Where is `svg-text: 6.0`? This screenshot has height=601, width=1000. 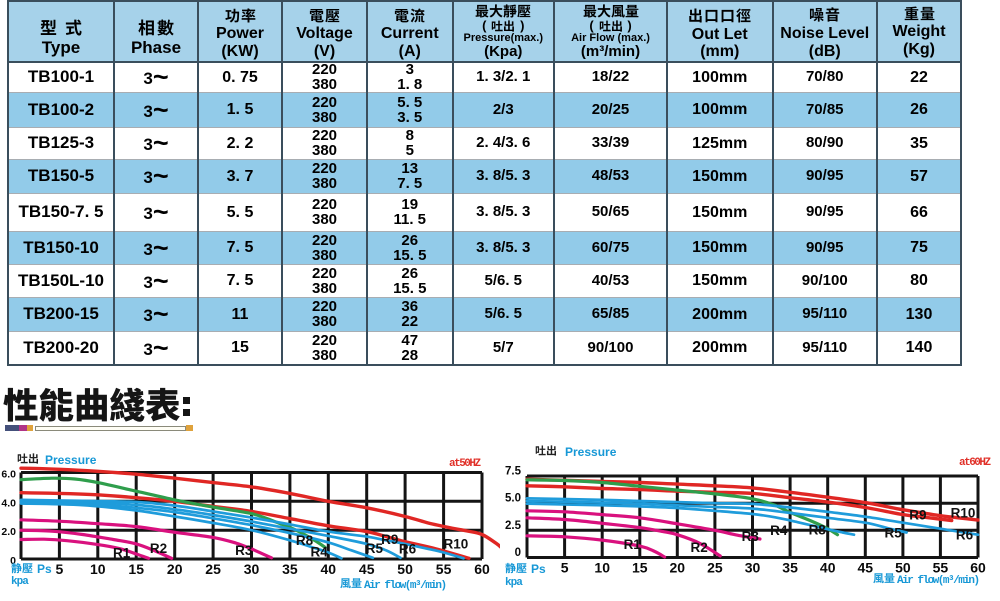 svg-text: 6.0 is located at coordinates (8, 475).